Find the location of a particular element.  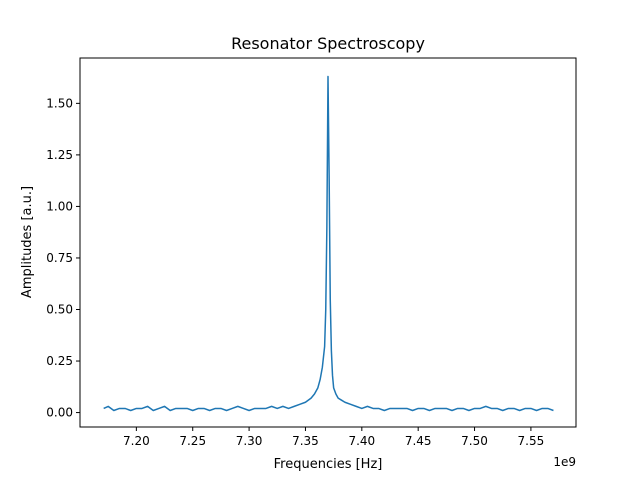

y-tick-label: 0.75 is located at coordinates (59, 258).